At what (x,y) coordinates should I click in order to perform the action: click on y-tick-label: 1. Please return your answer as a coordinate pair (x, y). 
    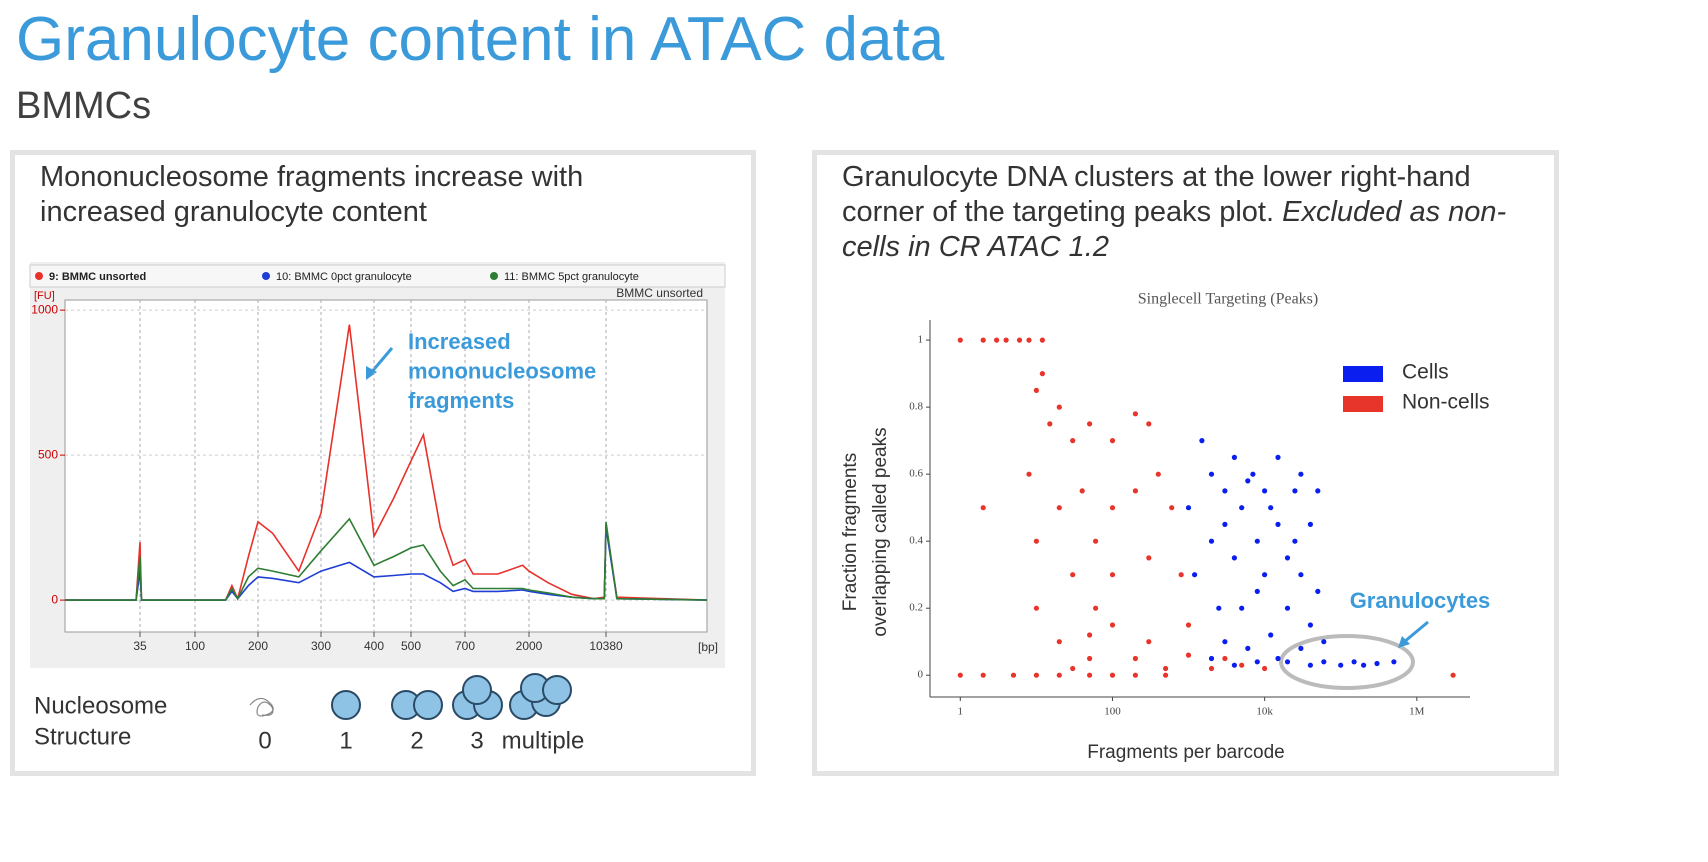
    Looking at the image, I should click on (921, 340).